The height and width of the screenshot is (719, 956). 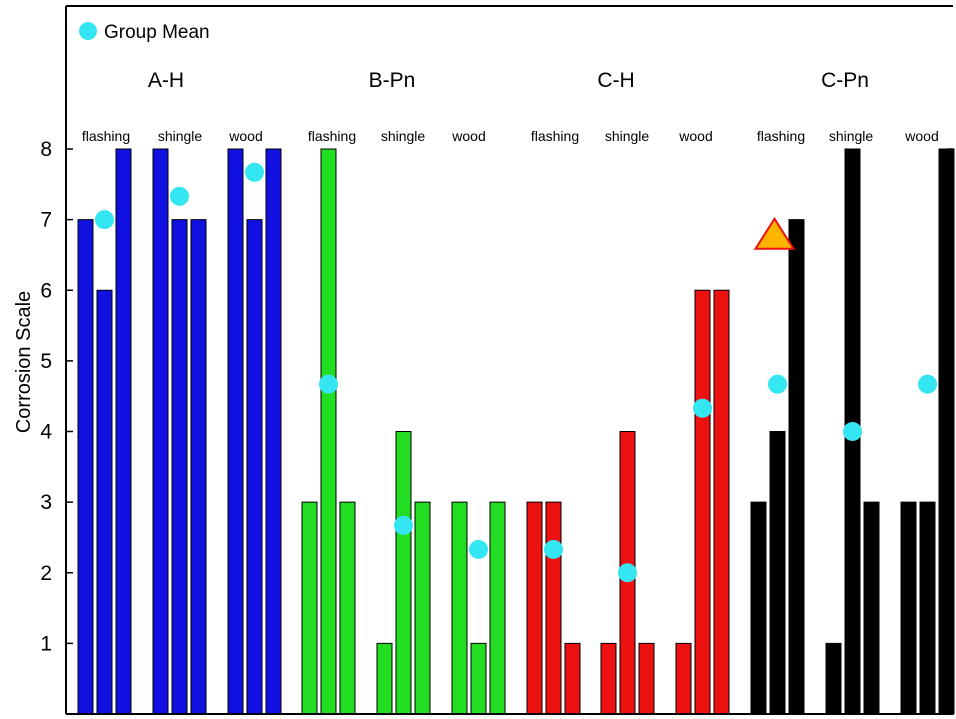 I want to click on group-label-a-h-shingle: shingle, so click(x=180, y=136).